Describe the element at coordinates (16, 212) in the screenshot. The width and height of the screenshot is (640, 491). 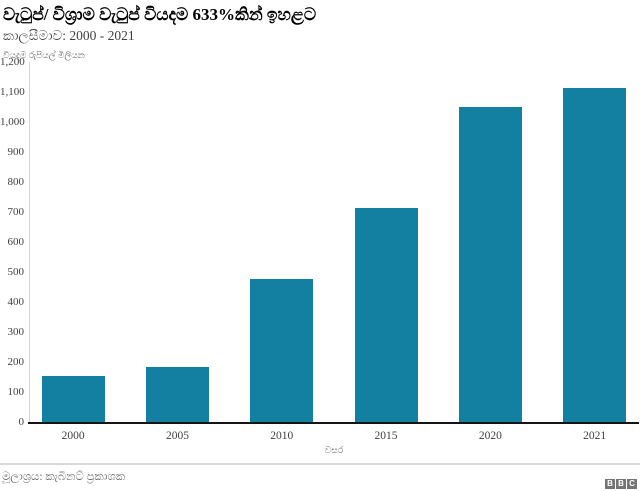
I see `y-tick-label: 700` at that location.